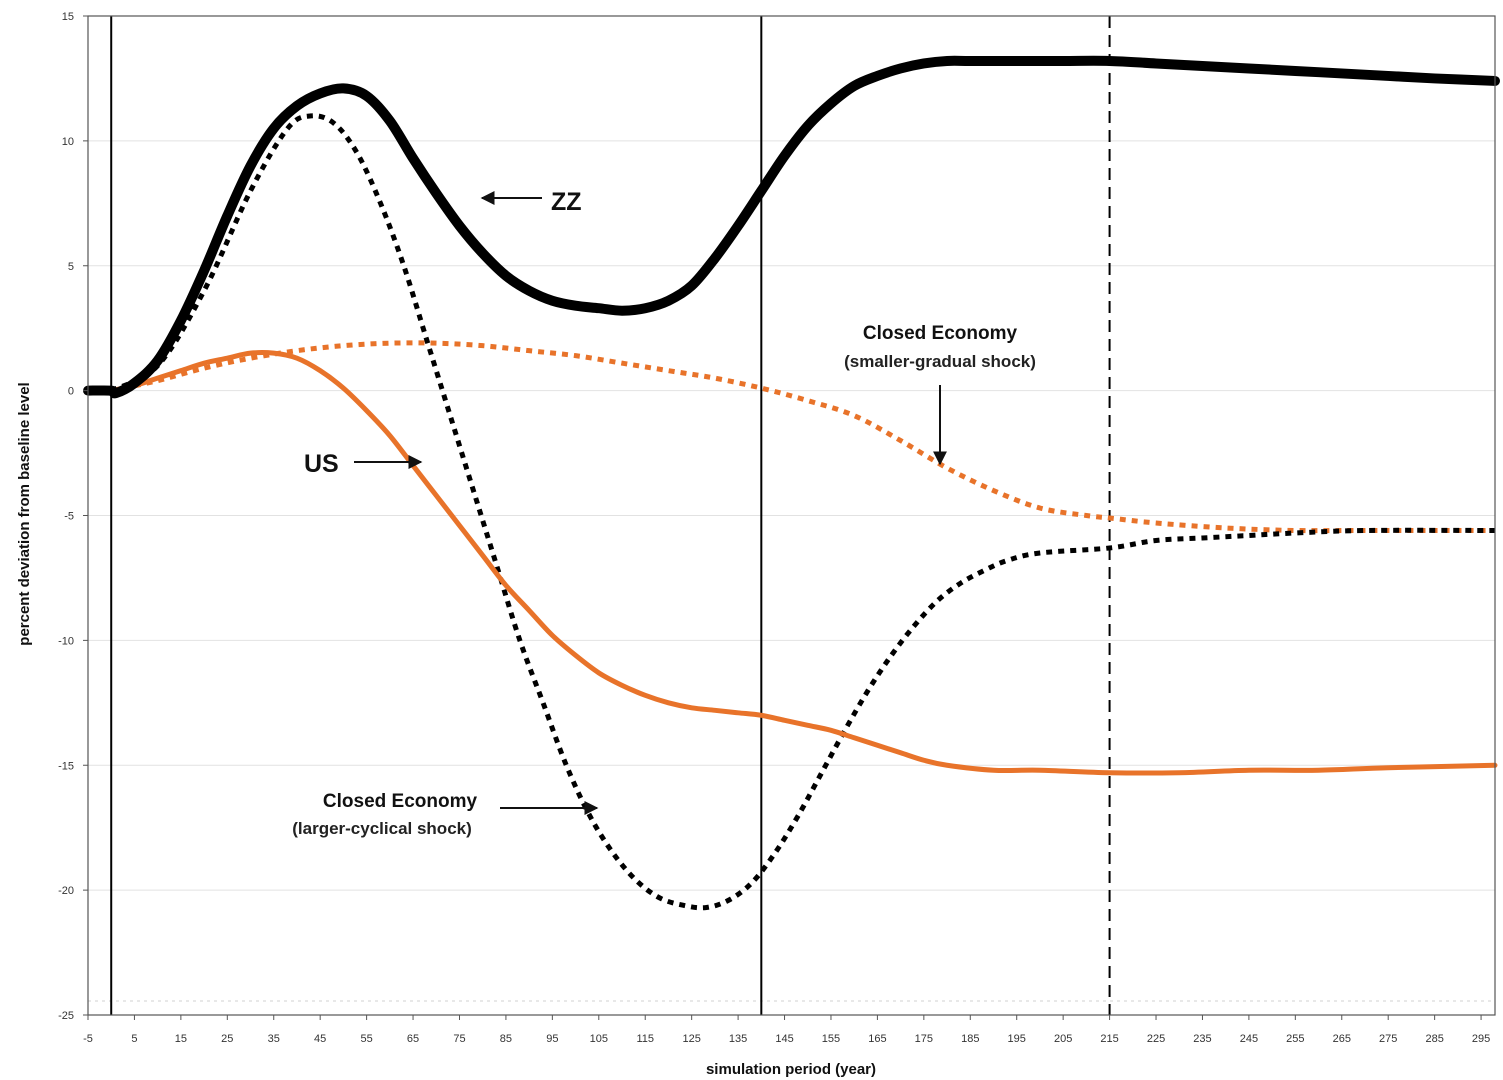 The image size is (1503, 1080). I want to click on x-tick-label: 65, so click(413, 1039).